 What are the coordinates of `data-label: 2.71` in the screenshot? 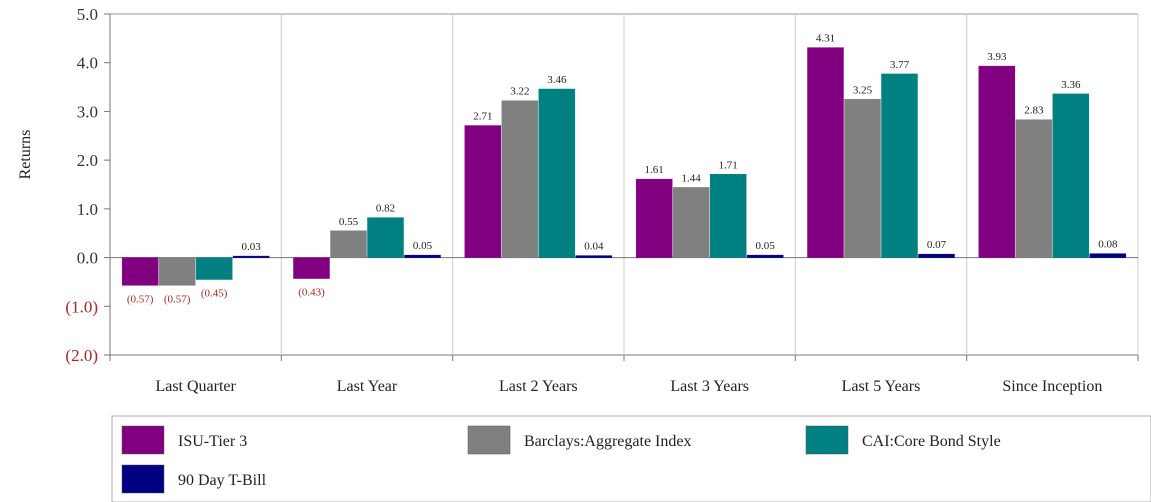 It's located at (482, 117).